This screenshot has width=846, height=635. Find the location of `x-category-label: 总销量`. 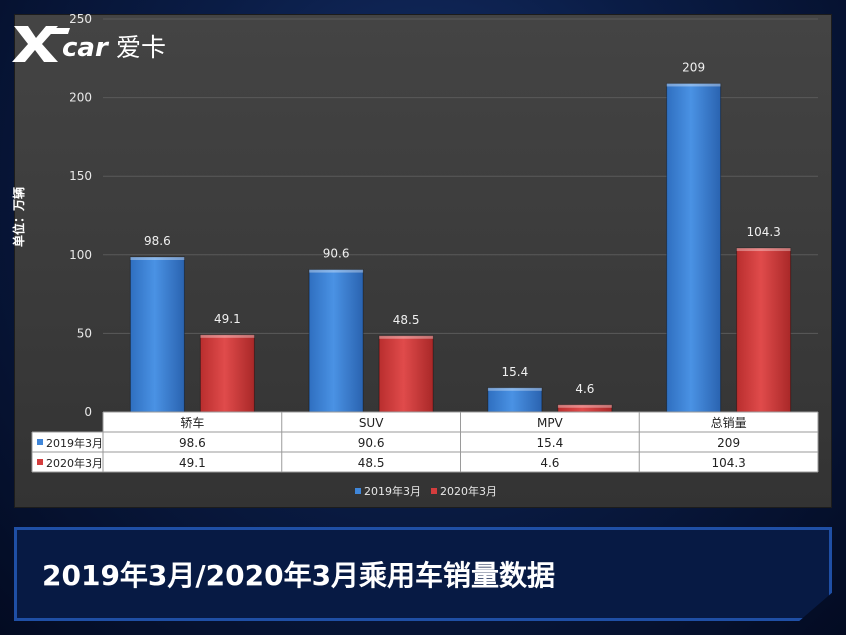

x-category-label: 总销量 is located at coordinates (729, 423).